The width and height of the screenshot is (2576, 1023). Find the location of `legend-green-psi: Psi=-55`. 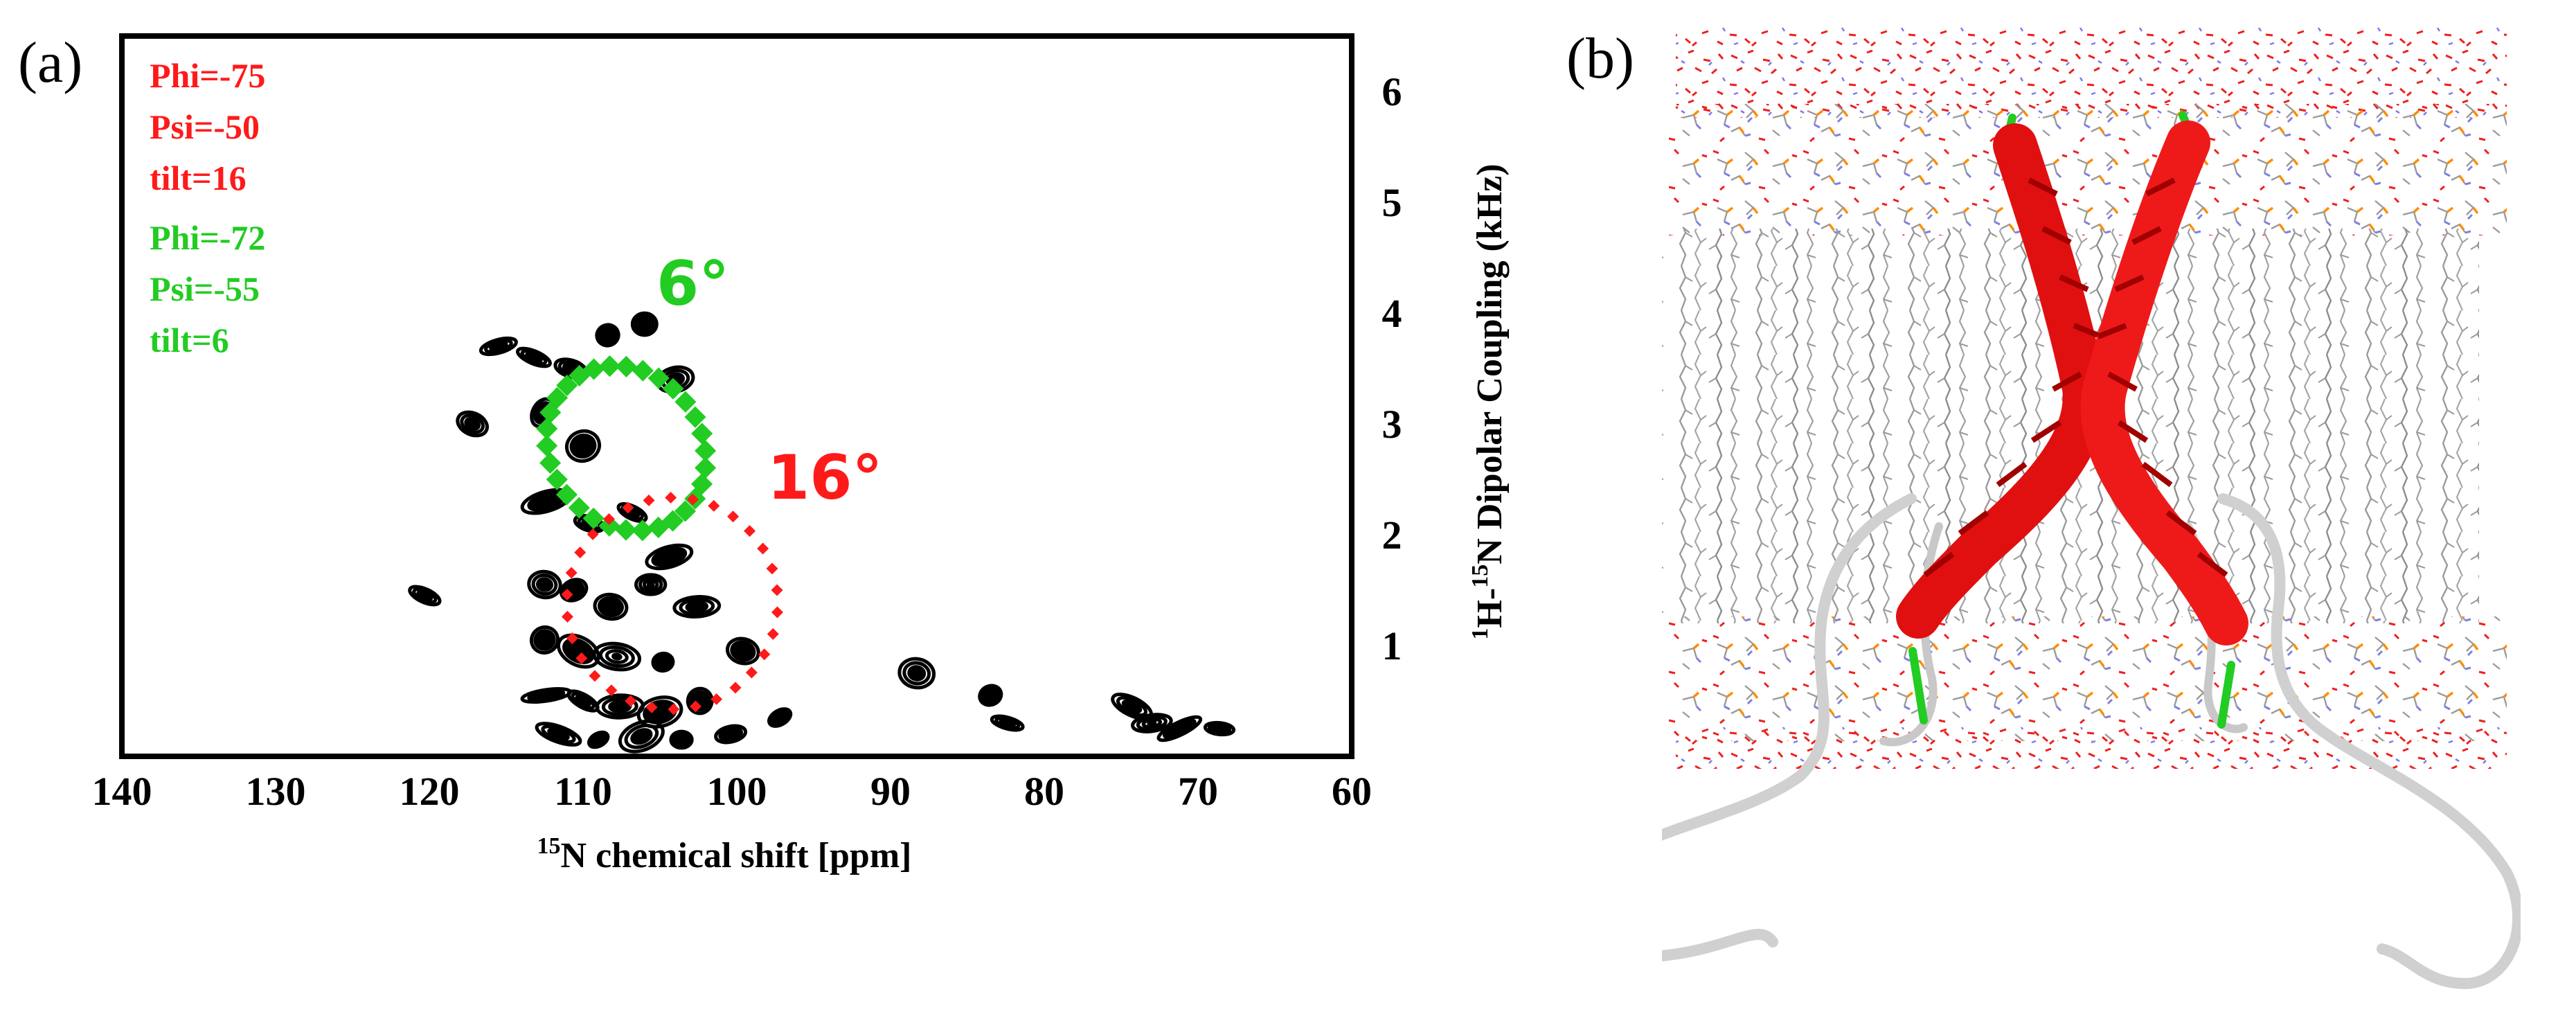

legend-green-psi: Psi=-55 is located at coordinates (205, 288).